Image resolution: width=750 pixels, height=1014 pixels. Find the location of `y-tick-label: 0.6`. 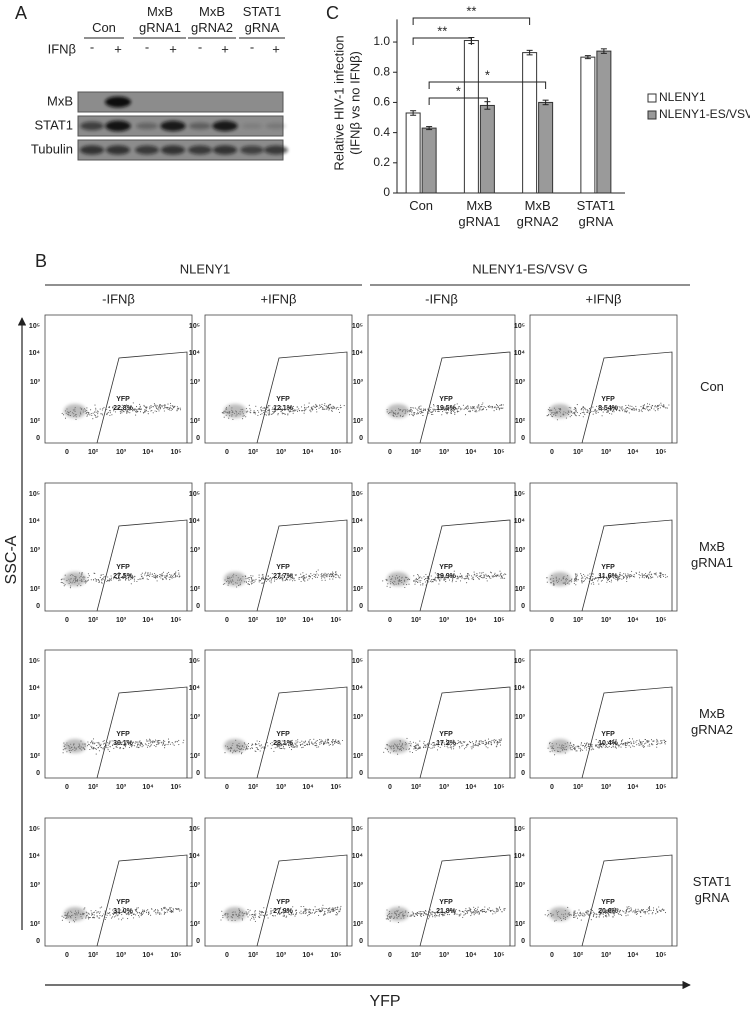

y-tick-label: 0.6 is located at coordinates (381, 102).